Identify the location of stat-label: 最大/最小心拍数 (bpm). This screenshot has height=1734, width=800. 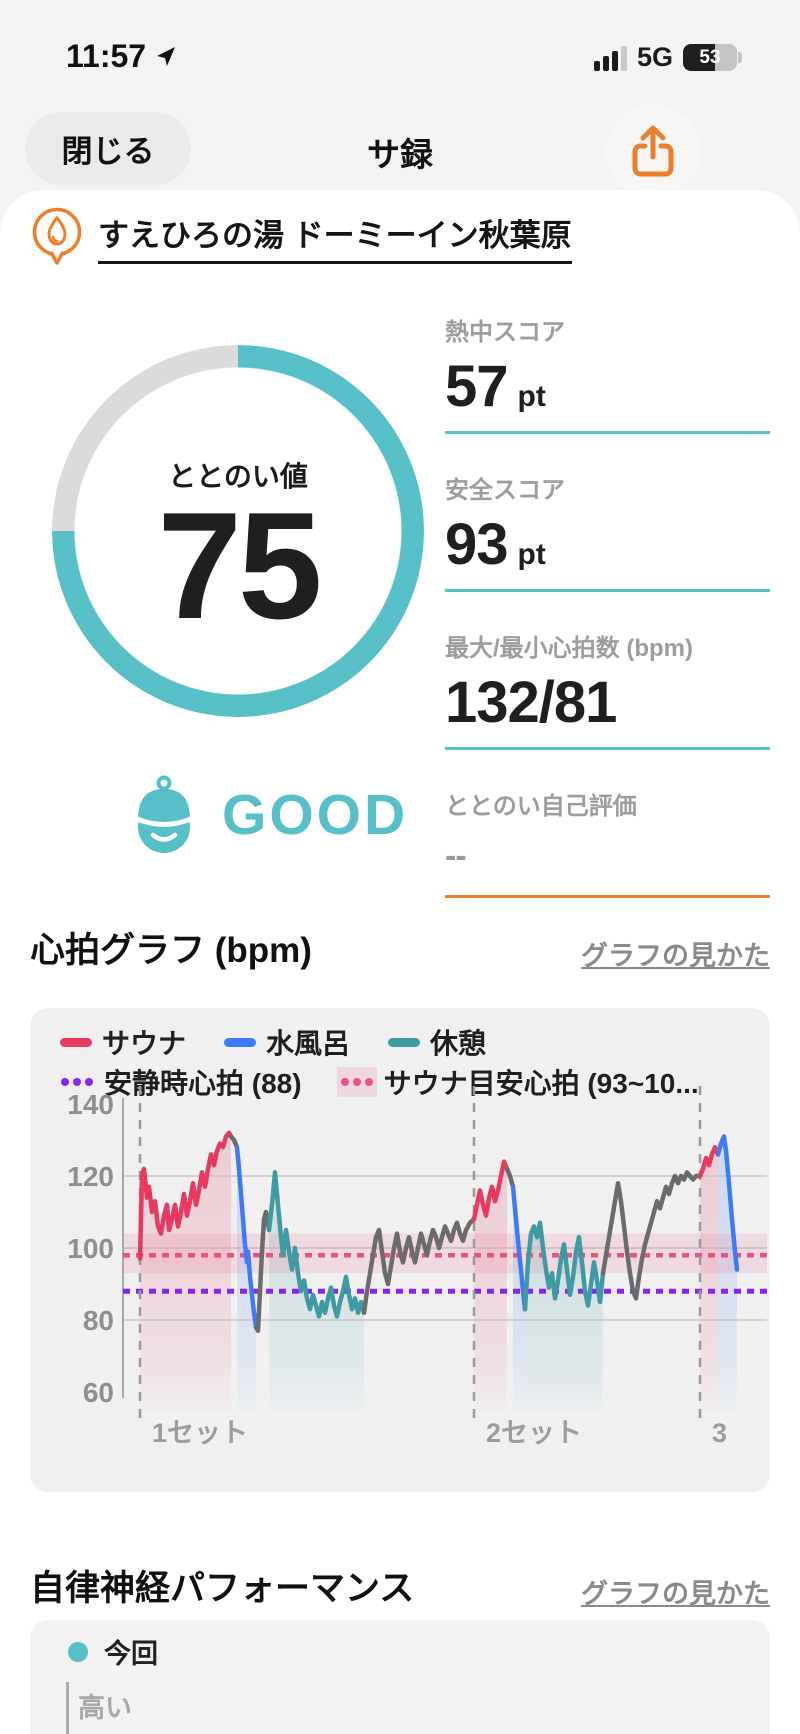
(569, 648).